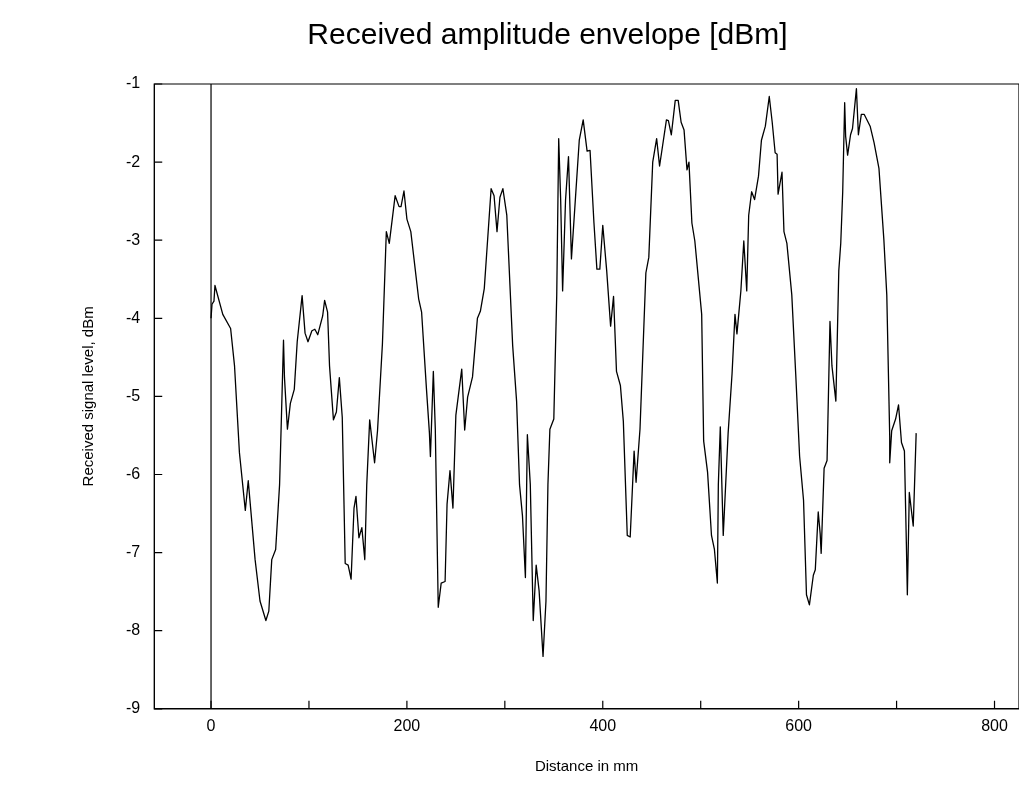  I want to click on y-tick-label: -2, so click(133, 161).